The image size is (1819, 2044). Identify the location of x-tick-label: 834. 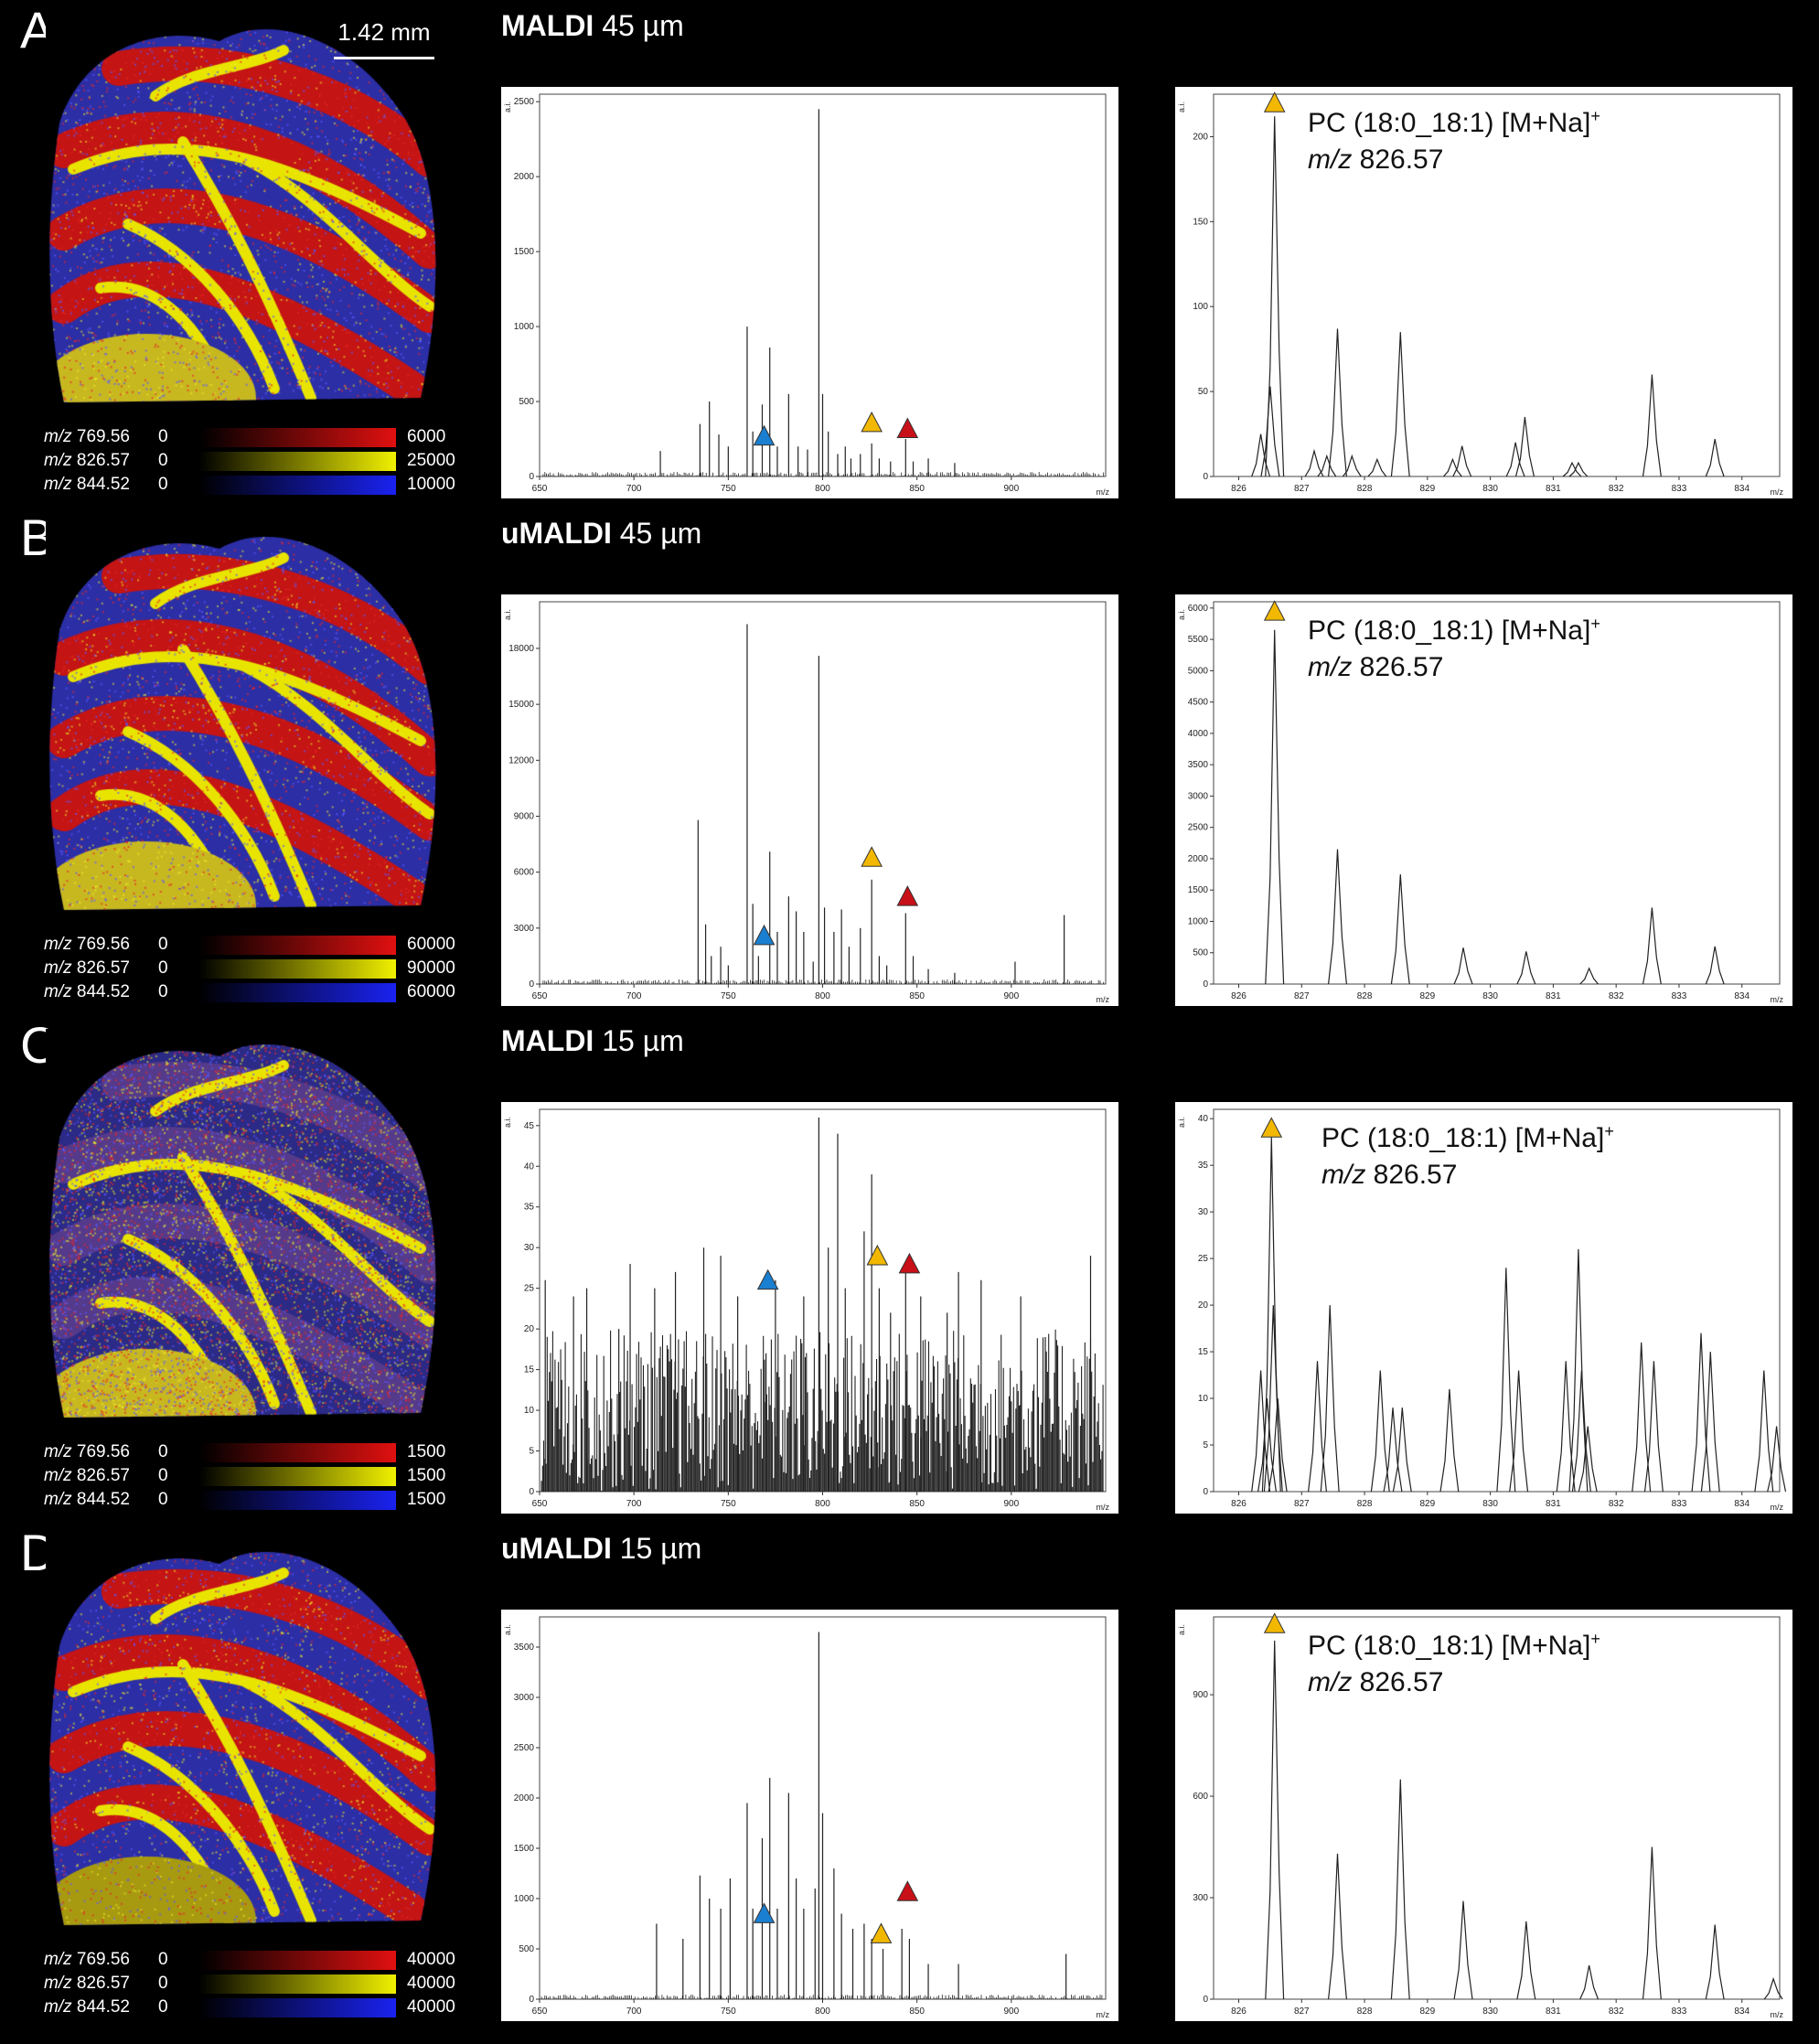
(1741, 2012).